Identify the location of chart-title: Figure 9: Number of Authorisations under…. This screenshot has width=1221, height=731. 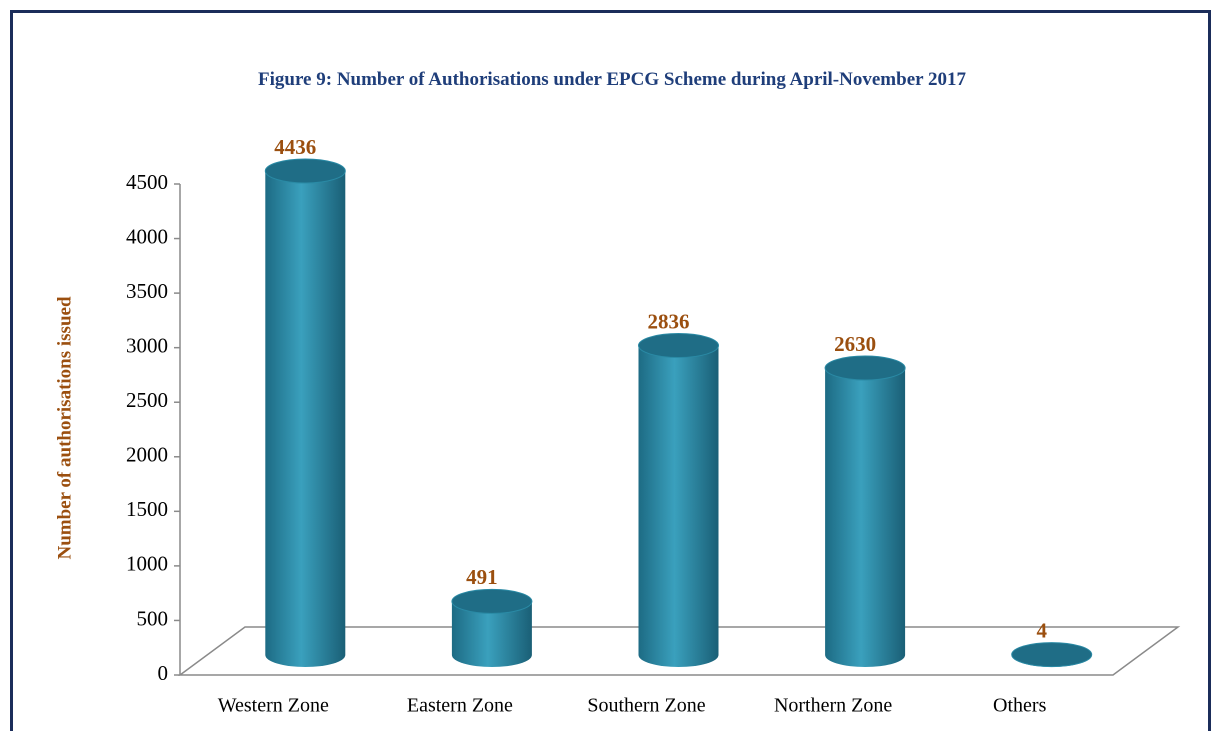
(612, 79).